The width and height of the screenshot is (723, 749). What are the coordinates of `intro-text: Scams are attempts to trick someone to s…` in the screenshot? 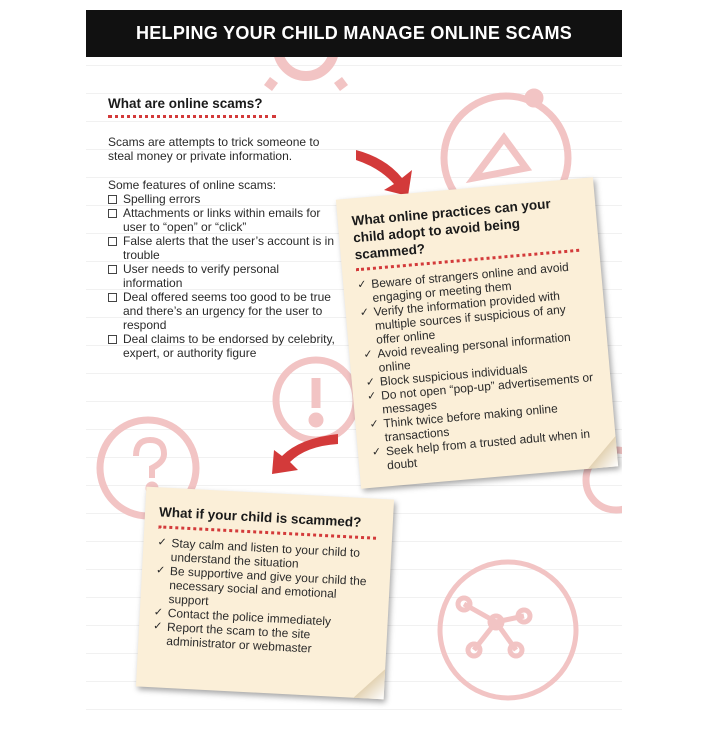 It's located at (214, 149).